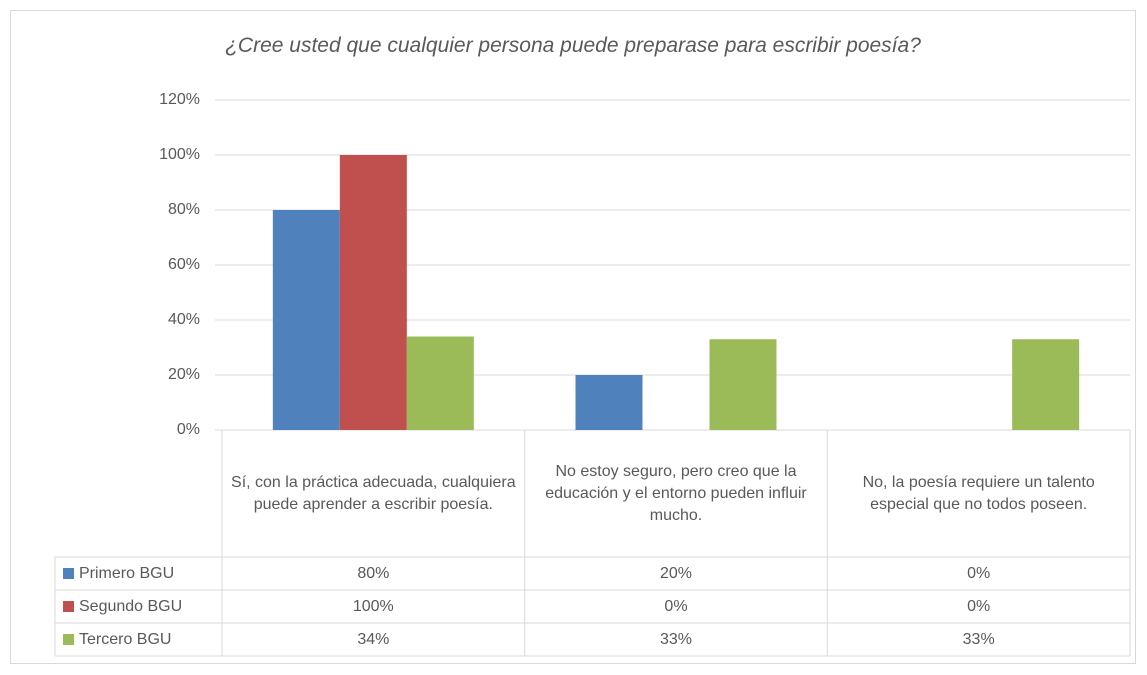  Describe the element at coordinates (373, 639) in the screenshot. I see `table-value: 34%` at that location.